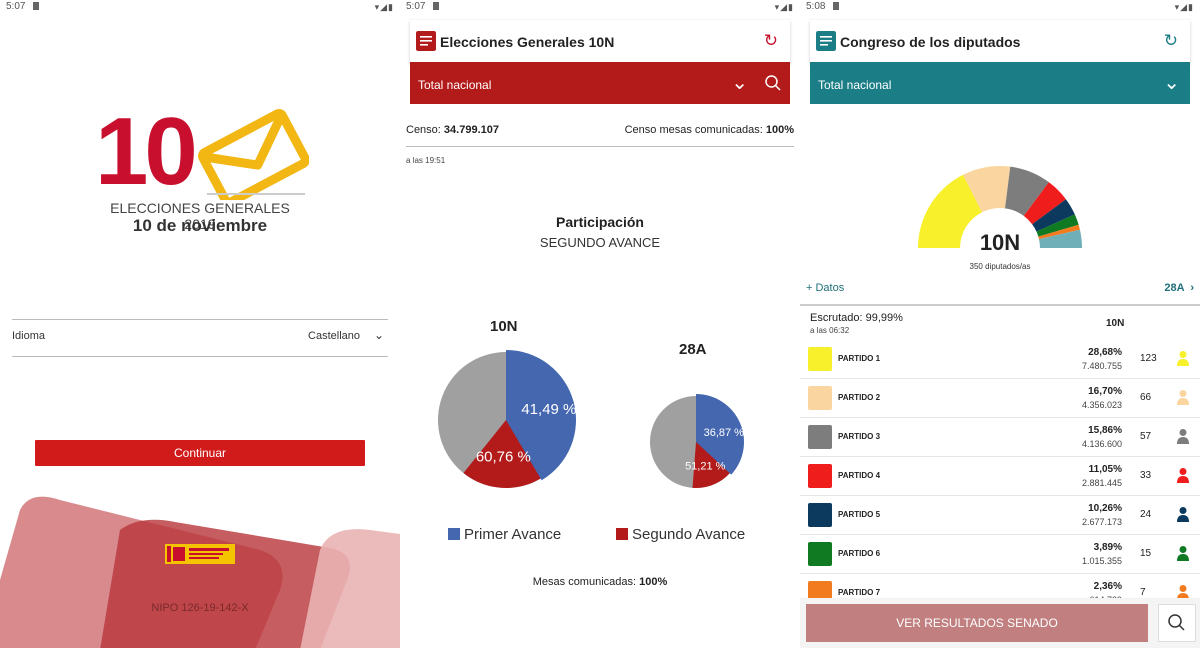  Describe the element at coordinates (836, 6) in the screenshot. I see `sd-card-icon` at that location.